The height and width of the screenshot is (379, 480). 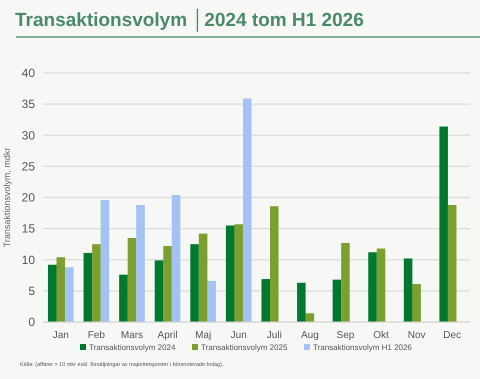 I want to click on y-tick-label: 5, so click(x=32, y=291).